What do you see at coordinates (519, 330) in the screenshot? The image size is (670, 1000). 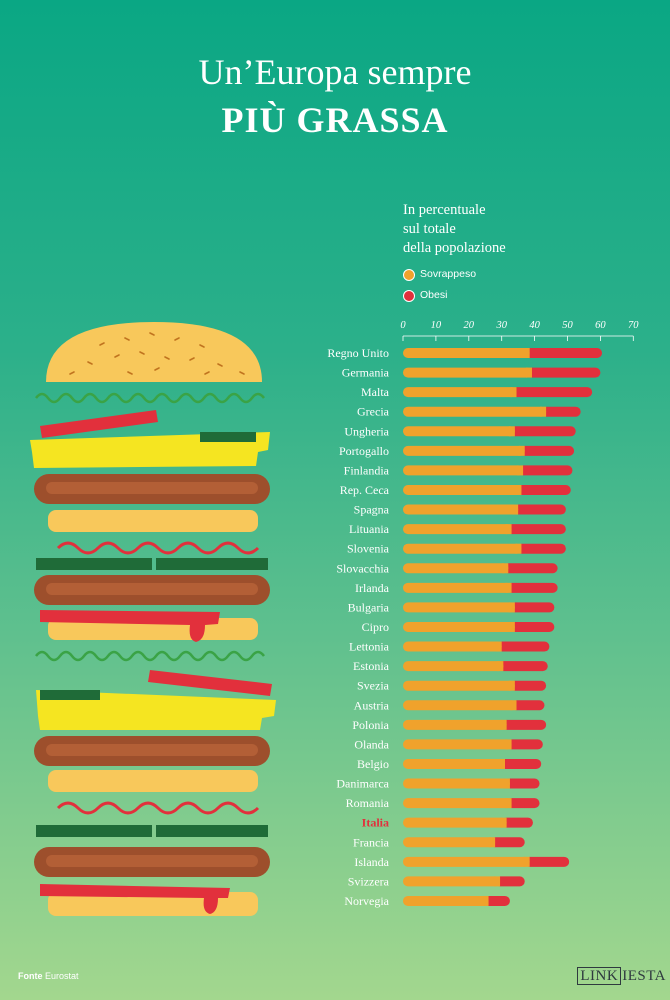 I see `x-axis-ticks: 0 10 20 30 40 50 60 70` at bounding box center [519, 330].